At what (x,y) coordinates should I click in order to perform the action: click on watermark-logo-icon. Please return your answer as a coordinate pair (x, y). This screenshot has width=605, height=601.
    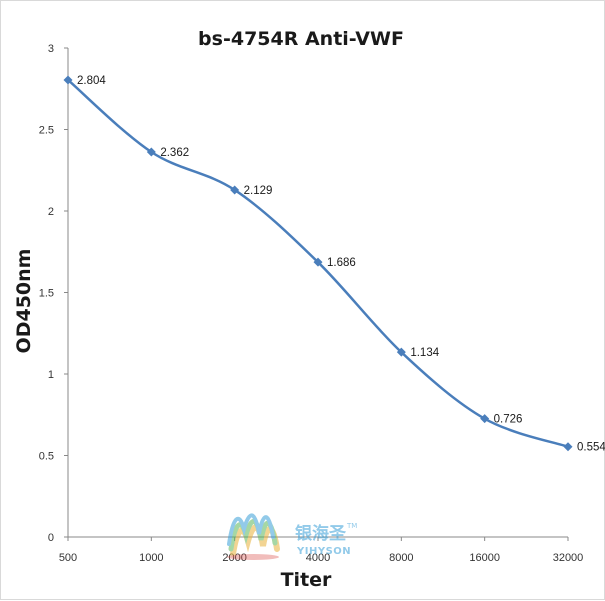
    Looking at the image, I should click on (253, 536).